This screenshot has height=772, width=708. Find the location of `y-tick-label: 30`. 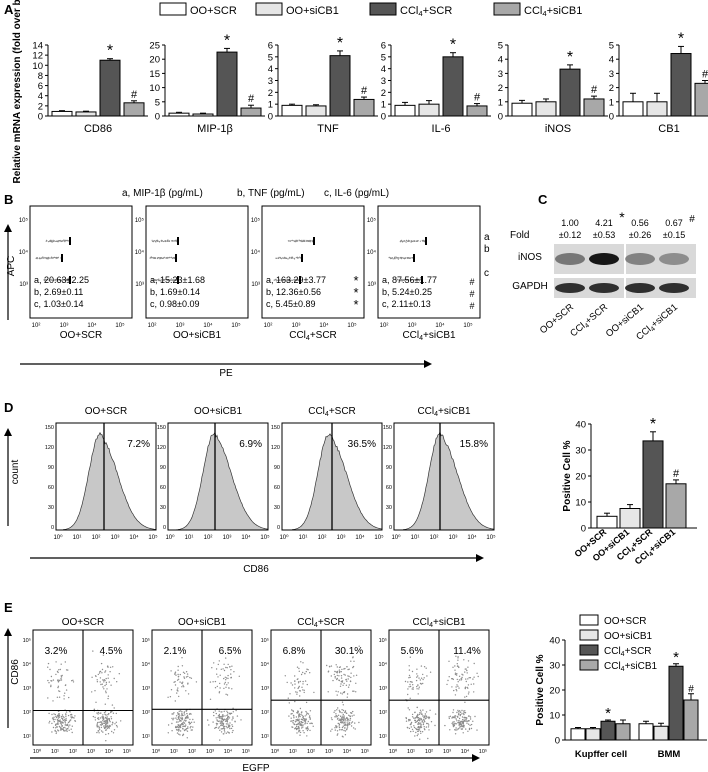

y-tick-label: 30 is located at coordinates (554, 666).